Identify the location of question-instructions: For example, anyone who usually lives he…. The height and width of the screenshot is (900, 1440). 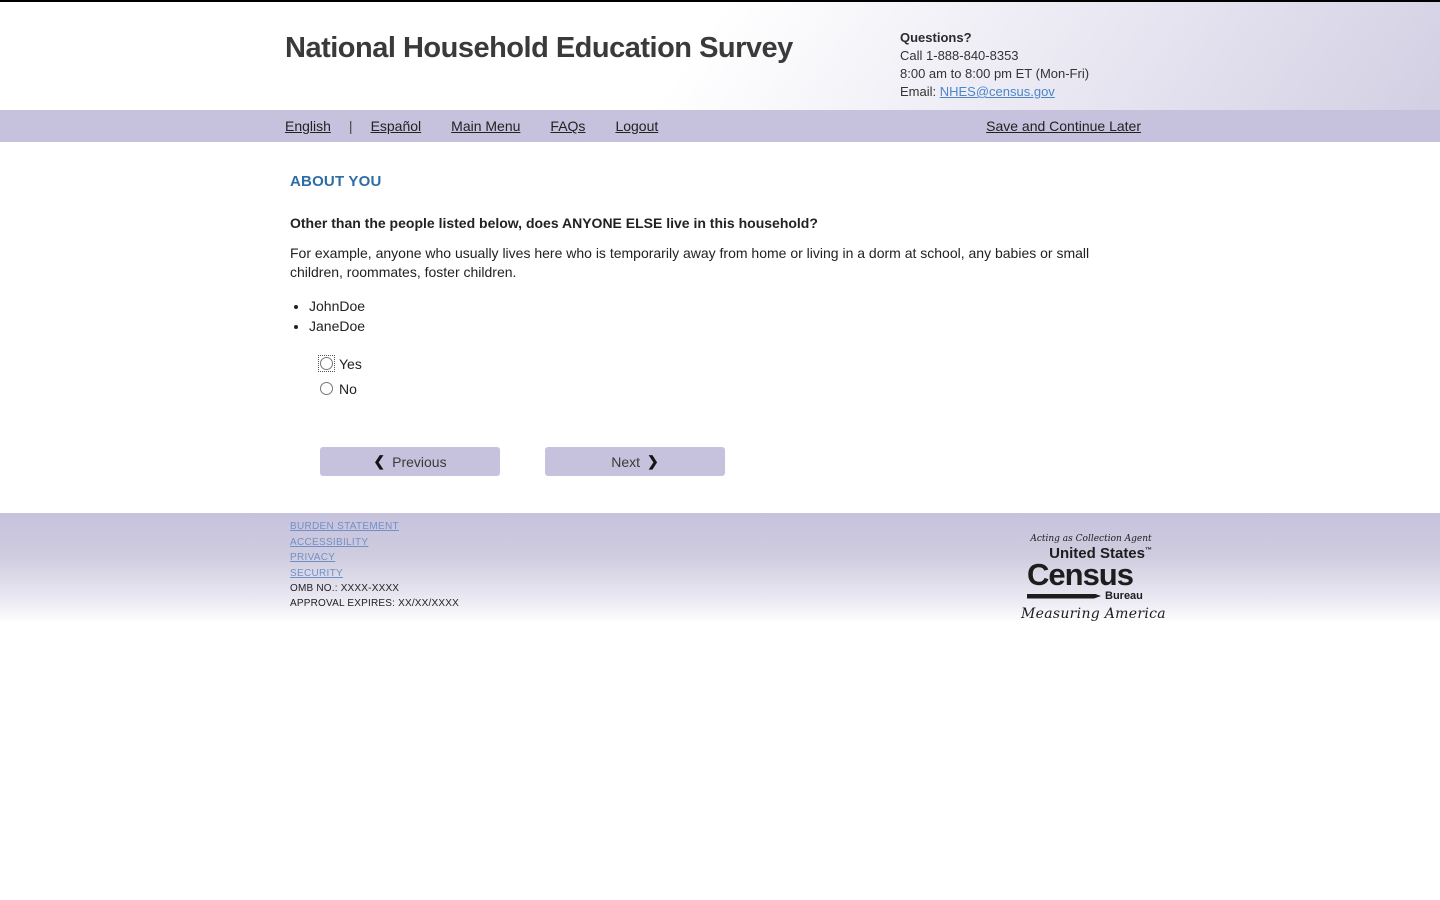
(690, 262).